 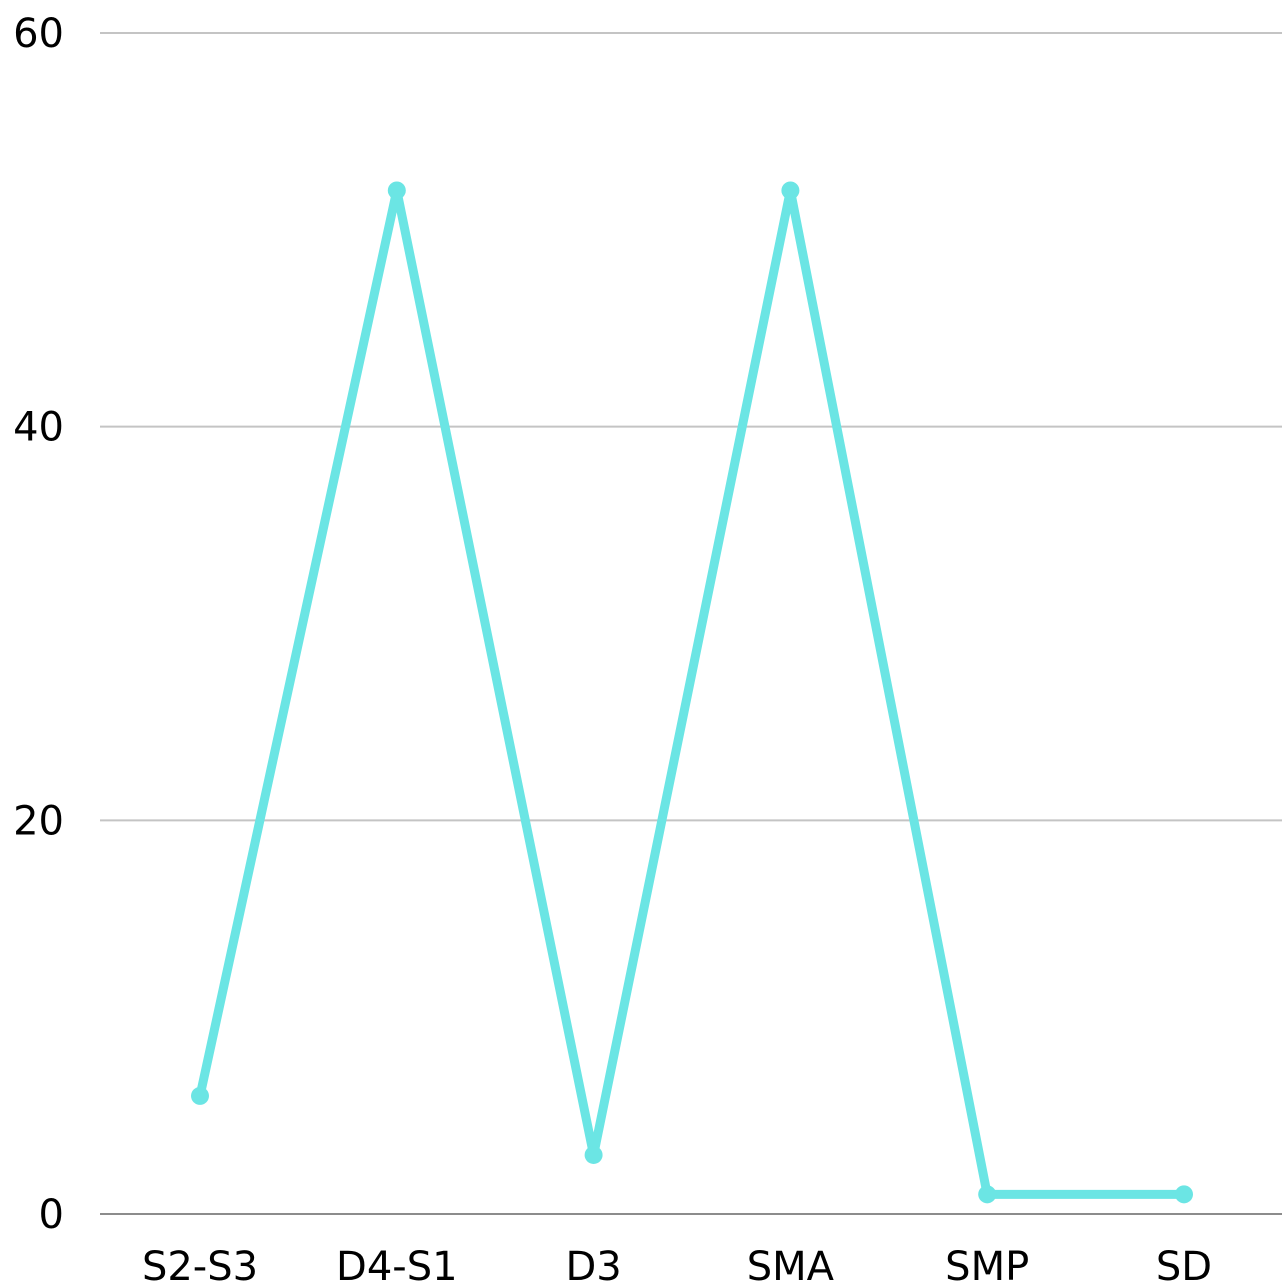 I want to click on x-tick-label: SMA, so click(x=791, y=1266).